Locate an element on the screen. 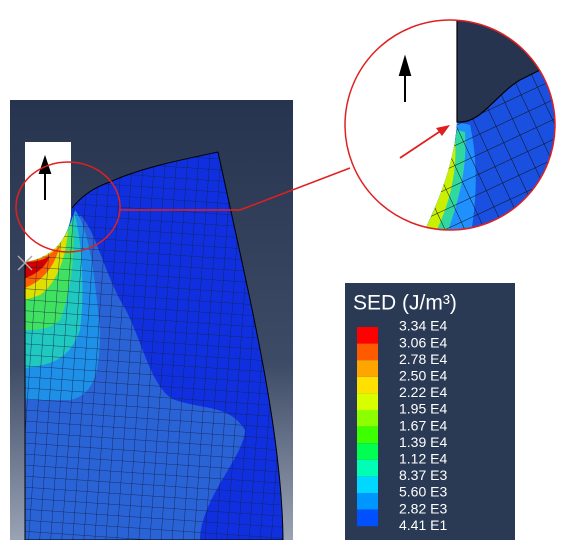 The height and width of the screenshot is (540, 563). legend-label: 2.78 E4 is located at coordinates (423, 359).